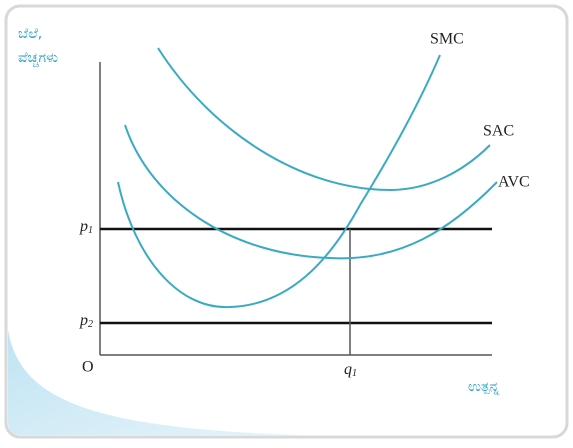 This screenshot has width=573, height=448. Describe the element at coordinates (30, 34) in the screenshot. I see `y-axis-label: ಬೆಲೆ,` at that location.